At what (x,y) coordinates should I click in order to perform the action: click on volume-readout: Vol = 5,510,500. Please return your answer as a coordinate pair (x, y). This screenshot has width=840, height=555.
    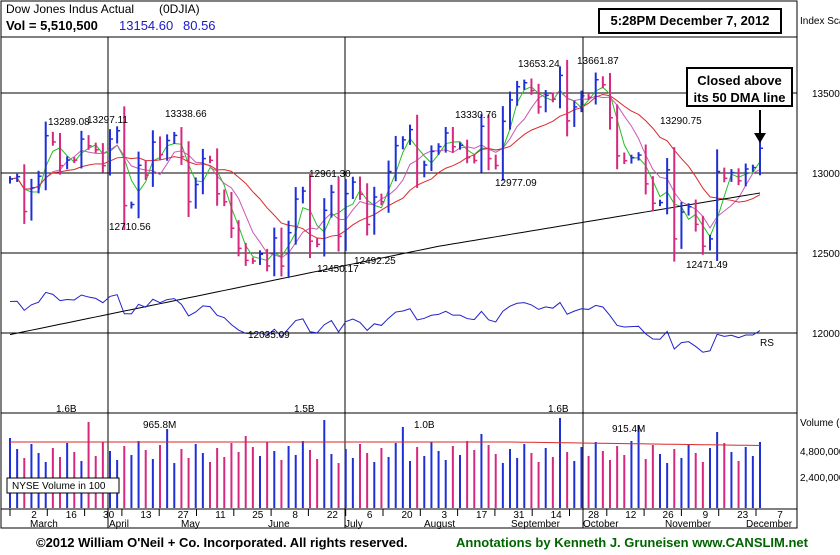
    Looking at the image, I should click on (52, 25).